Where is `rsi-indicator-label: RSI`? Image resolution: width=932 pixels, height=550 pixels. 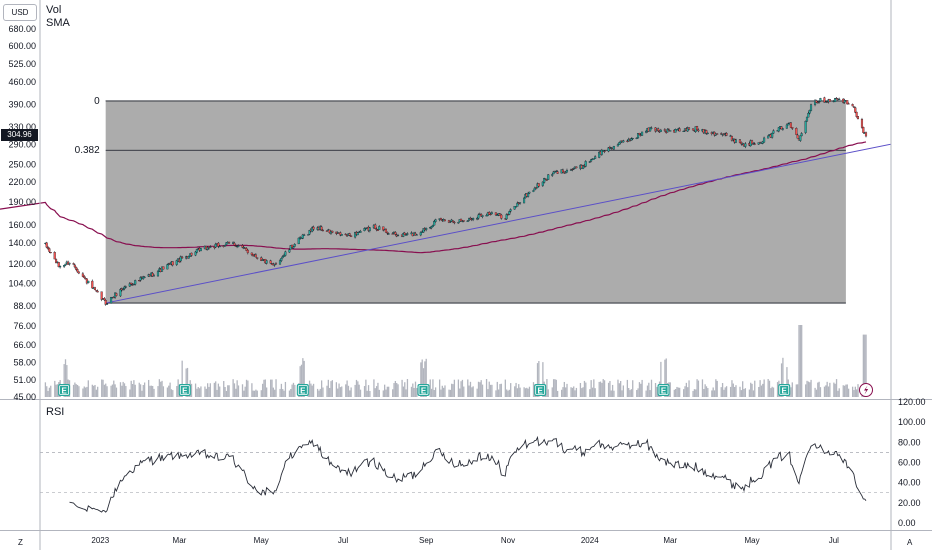
rsi-indicator-label: RSI is located at coordinates (55, 412).